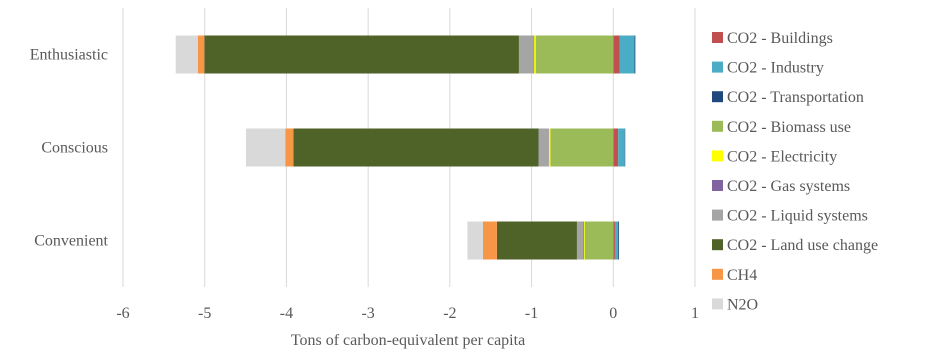  Describe the element at coordinates (204, 313) in the screenshot. I see `x-tick-label: -5` at that location.